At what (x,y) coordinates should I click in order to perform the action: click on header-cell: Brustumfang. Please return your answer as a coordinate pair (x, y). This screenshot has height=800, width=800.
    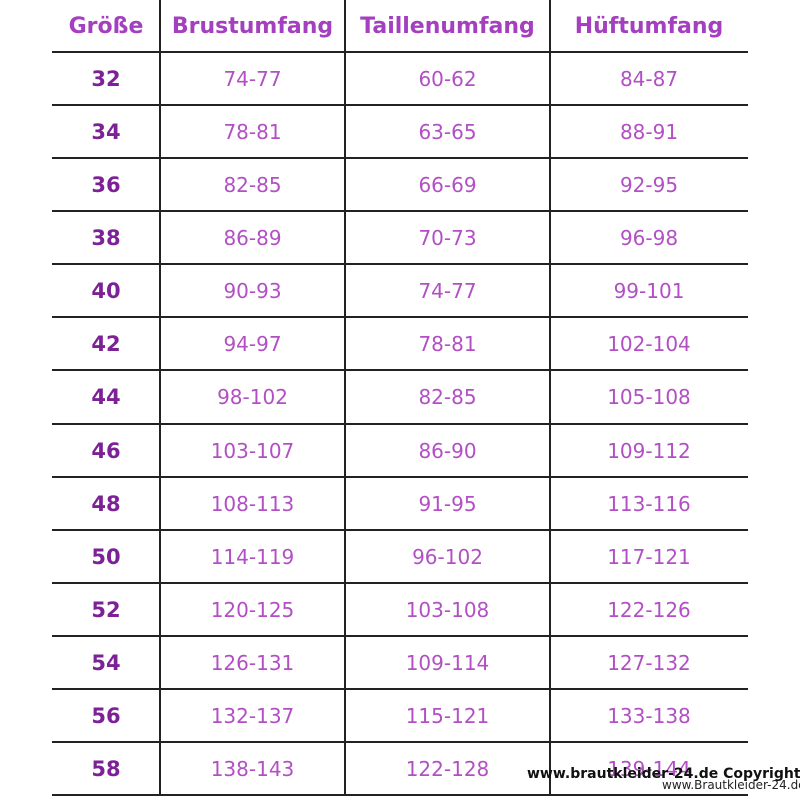
    Looking at the image, I should click on (252, 26).